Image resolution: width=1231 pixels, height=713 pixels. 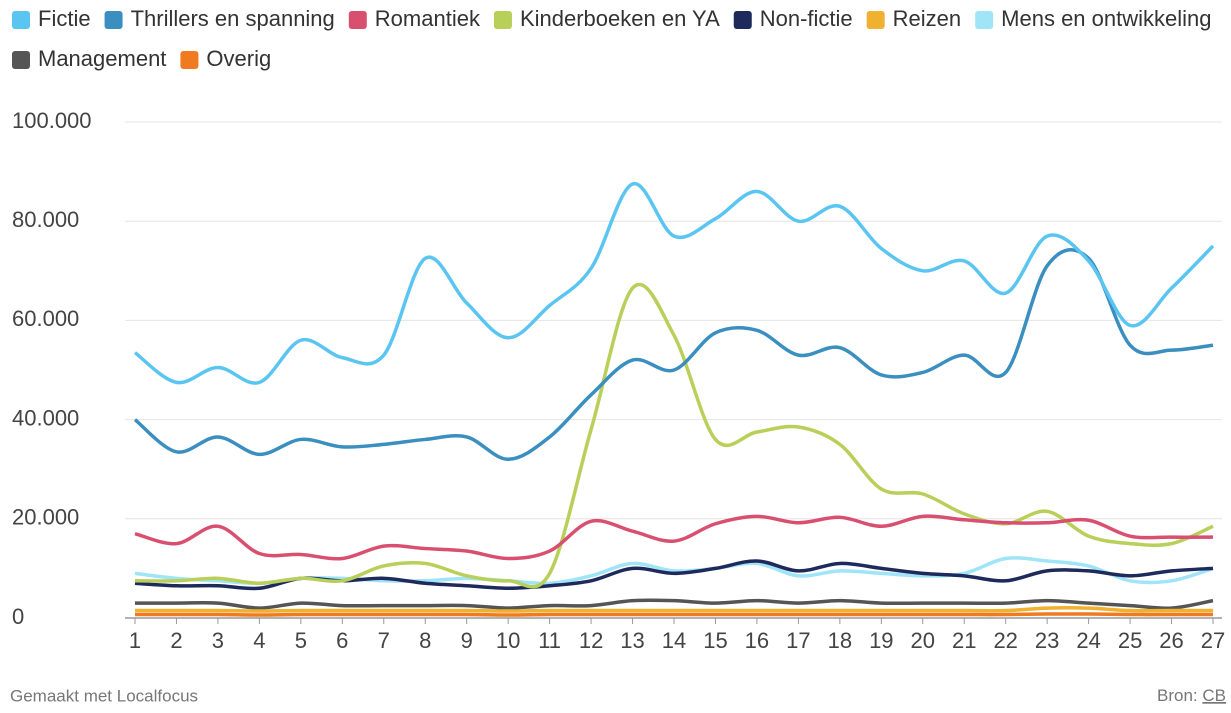 I want to click on x-tick-label: 22, so click(x=1005, y=640).